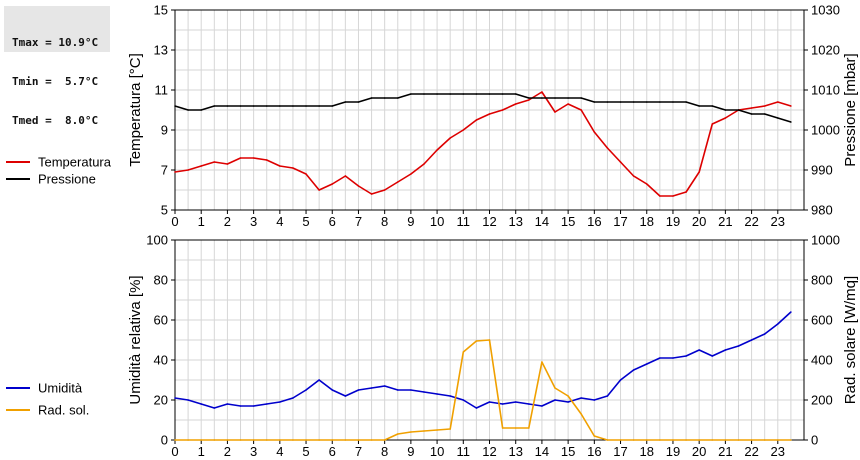  I want to click on x-tick-label: 18, so click(647, 451).